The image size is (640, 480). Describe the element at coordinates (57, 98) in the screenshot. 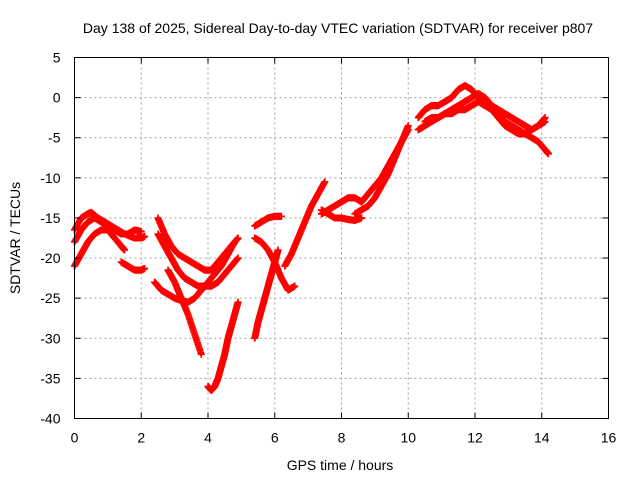

I see `y-tick-label: 0` at that location.